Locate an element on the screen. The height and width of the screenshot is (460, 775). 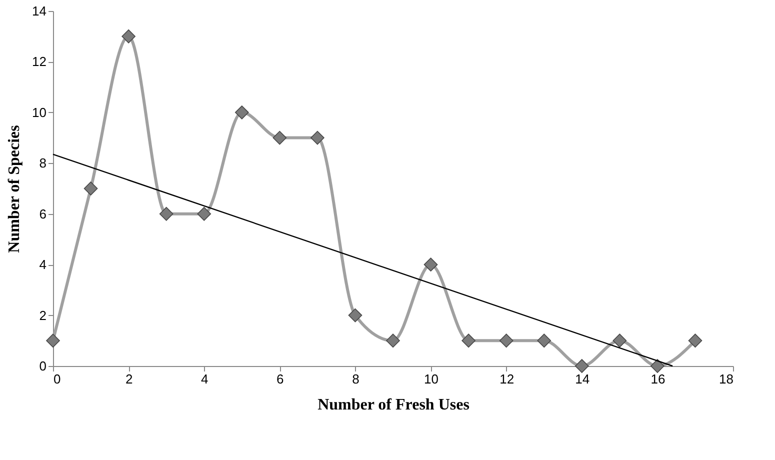
y-tick-label: 0 is located at coordinates (42, 366).